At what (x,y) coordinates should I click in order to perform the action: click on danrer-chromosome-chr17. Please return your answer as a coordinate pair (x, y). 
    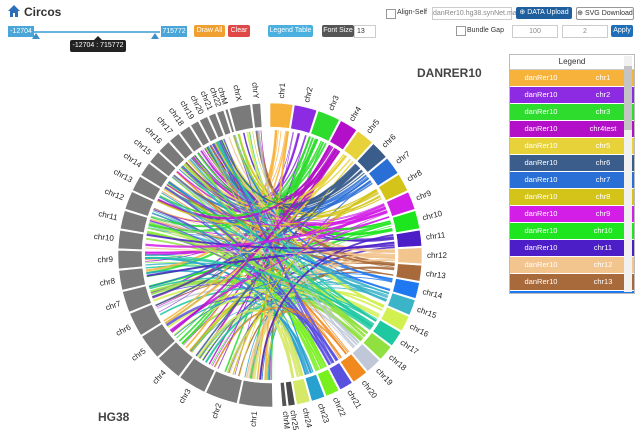
    Looking at the image, I should click on (387, 333).